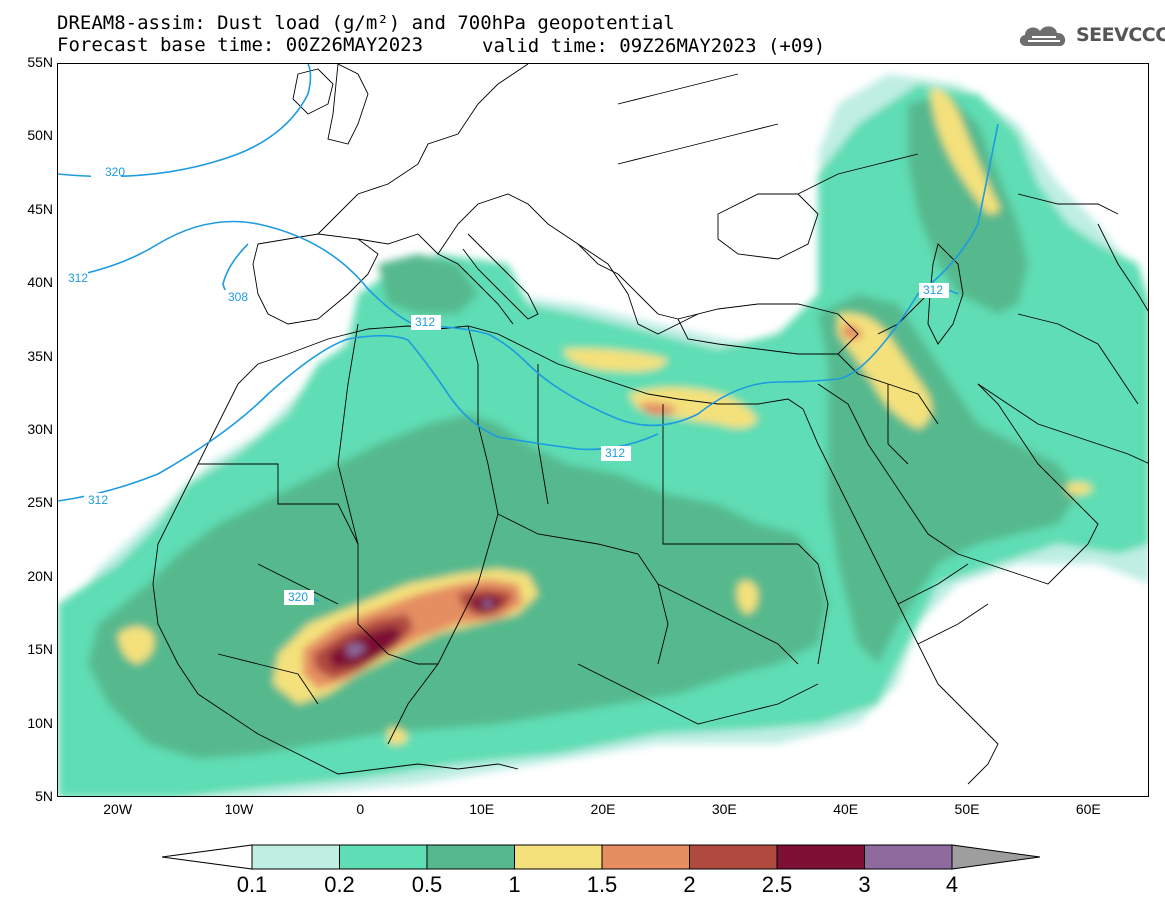 The image size is (1165, 907). I want to click on latitude-label: 35N, so click(40, 355).